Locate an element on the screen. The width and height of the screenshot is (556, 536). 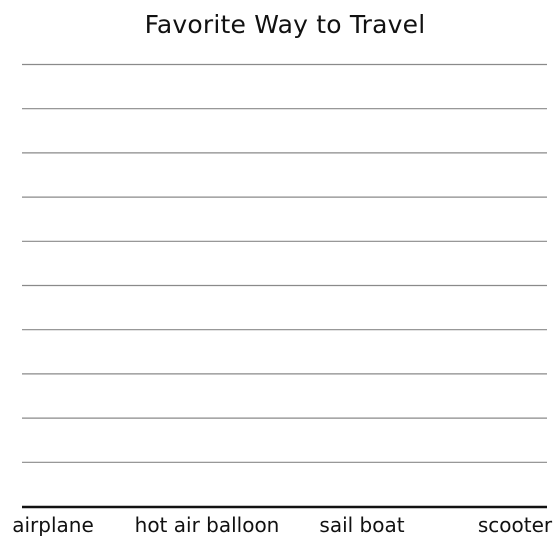
x-tick-label: hot air balloon is located at coordinates (207, 524).